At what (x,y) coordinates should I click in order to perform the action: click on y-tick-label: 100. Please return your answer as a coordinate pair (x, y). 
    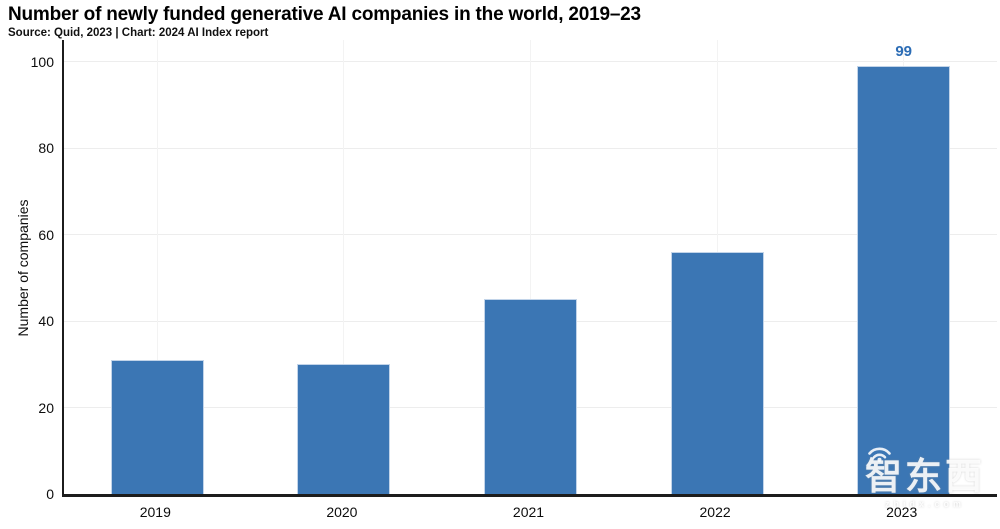
    Looking at the image, I should click on (42, 62).